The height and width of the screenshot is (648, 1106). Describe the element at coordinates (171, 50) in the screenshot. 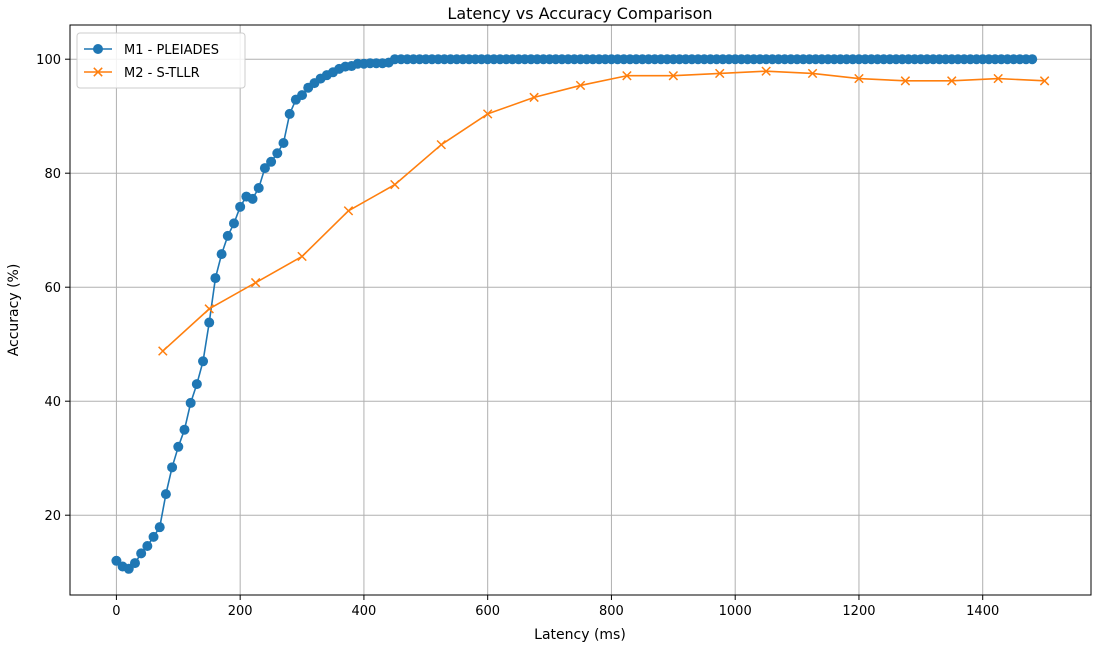

I see `legend-label: M1 - PLEIADES` at that location.